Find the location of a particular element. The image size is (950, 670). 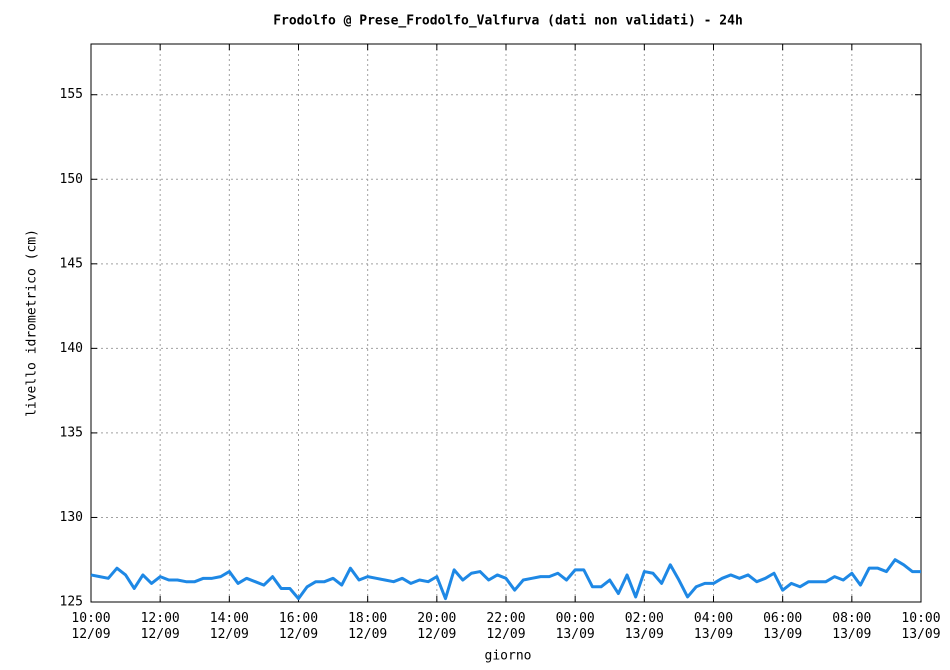

x-tick-label: 22:00 12/09 is located at coordinates (505, 626).